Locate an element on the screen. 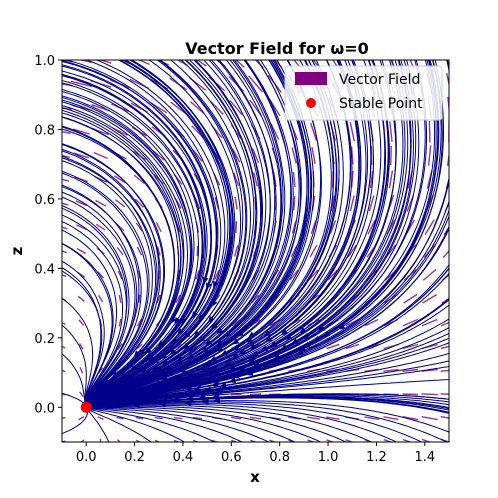 The image size is (498, 498). x-tick-label: 0.6 is located at coordinates (231, 457).